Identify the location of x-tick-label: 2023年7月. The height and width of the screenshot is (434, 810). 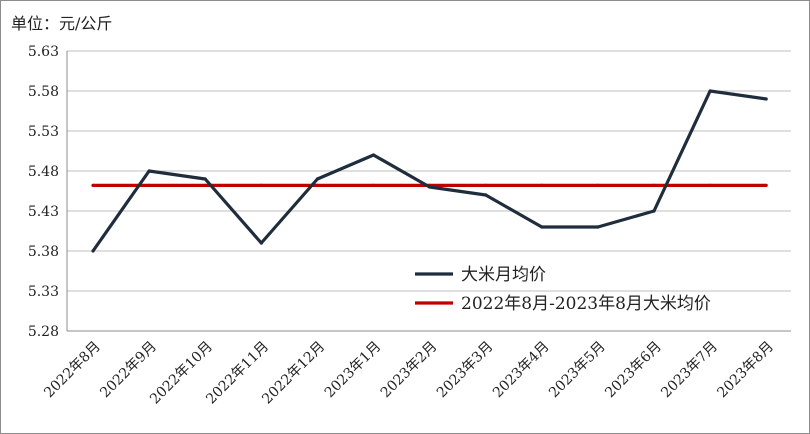
(689, 370).